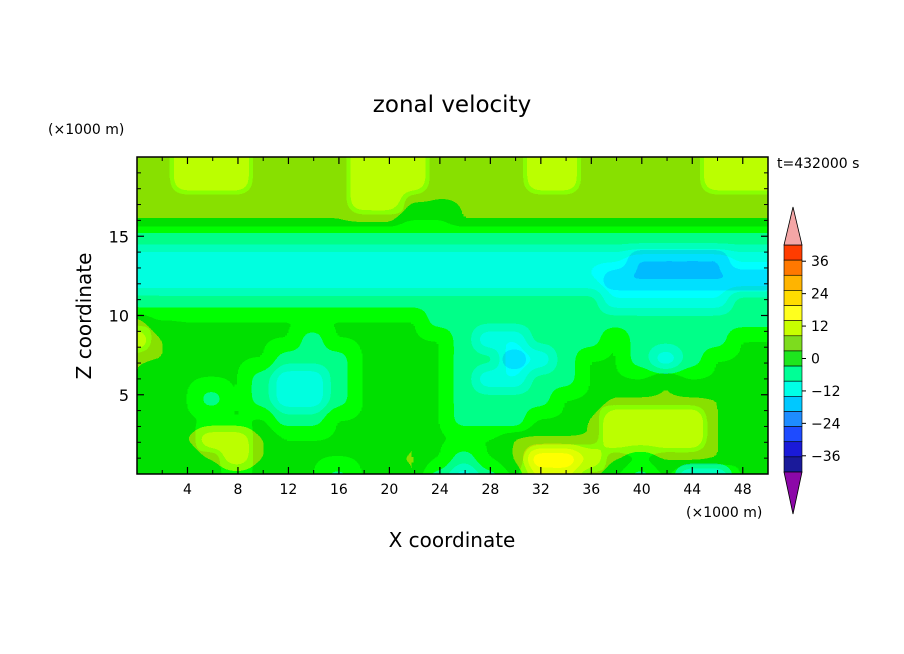 Image resolution: width=904 pixels, height=654 pixels. Describe the element at coordinates (339, 490) in the screenshot. I see `x-tick-label: 16` at that location.